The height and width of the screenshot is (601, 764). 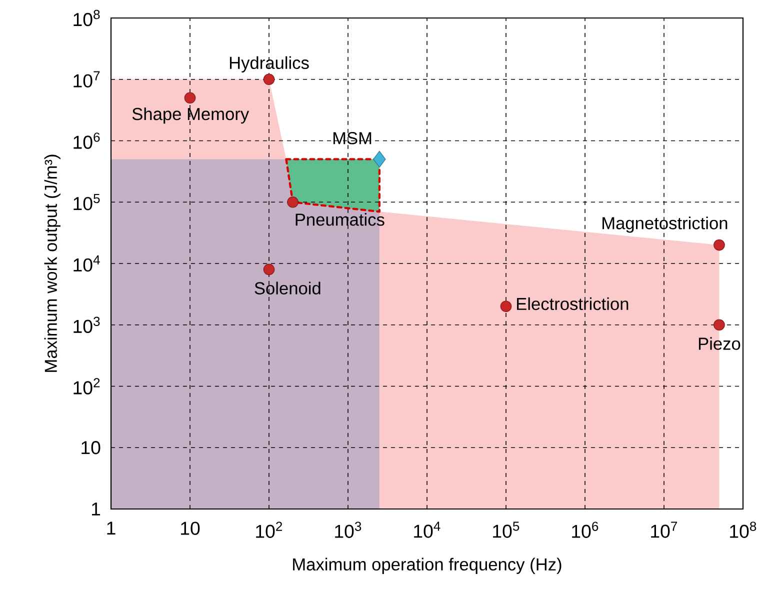 I want to click on x-tick-label: 10$^{6}$, so click(x=585, y=530).